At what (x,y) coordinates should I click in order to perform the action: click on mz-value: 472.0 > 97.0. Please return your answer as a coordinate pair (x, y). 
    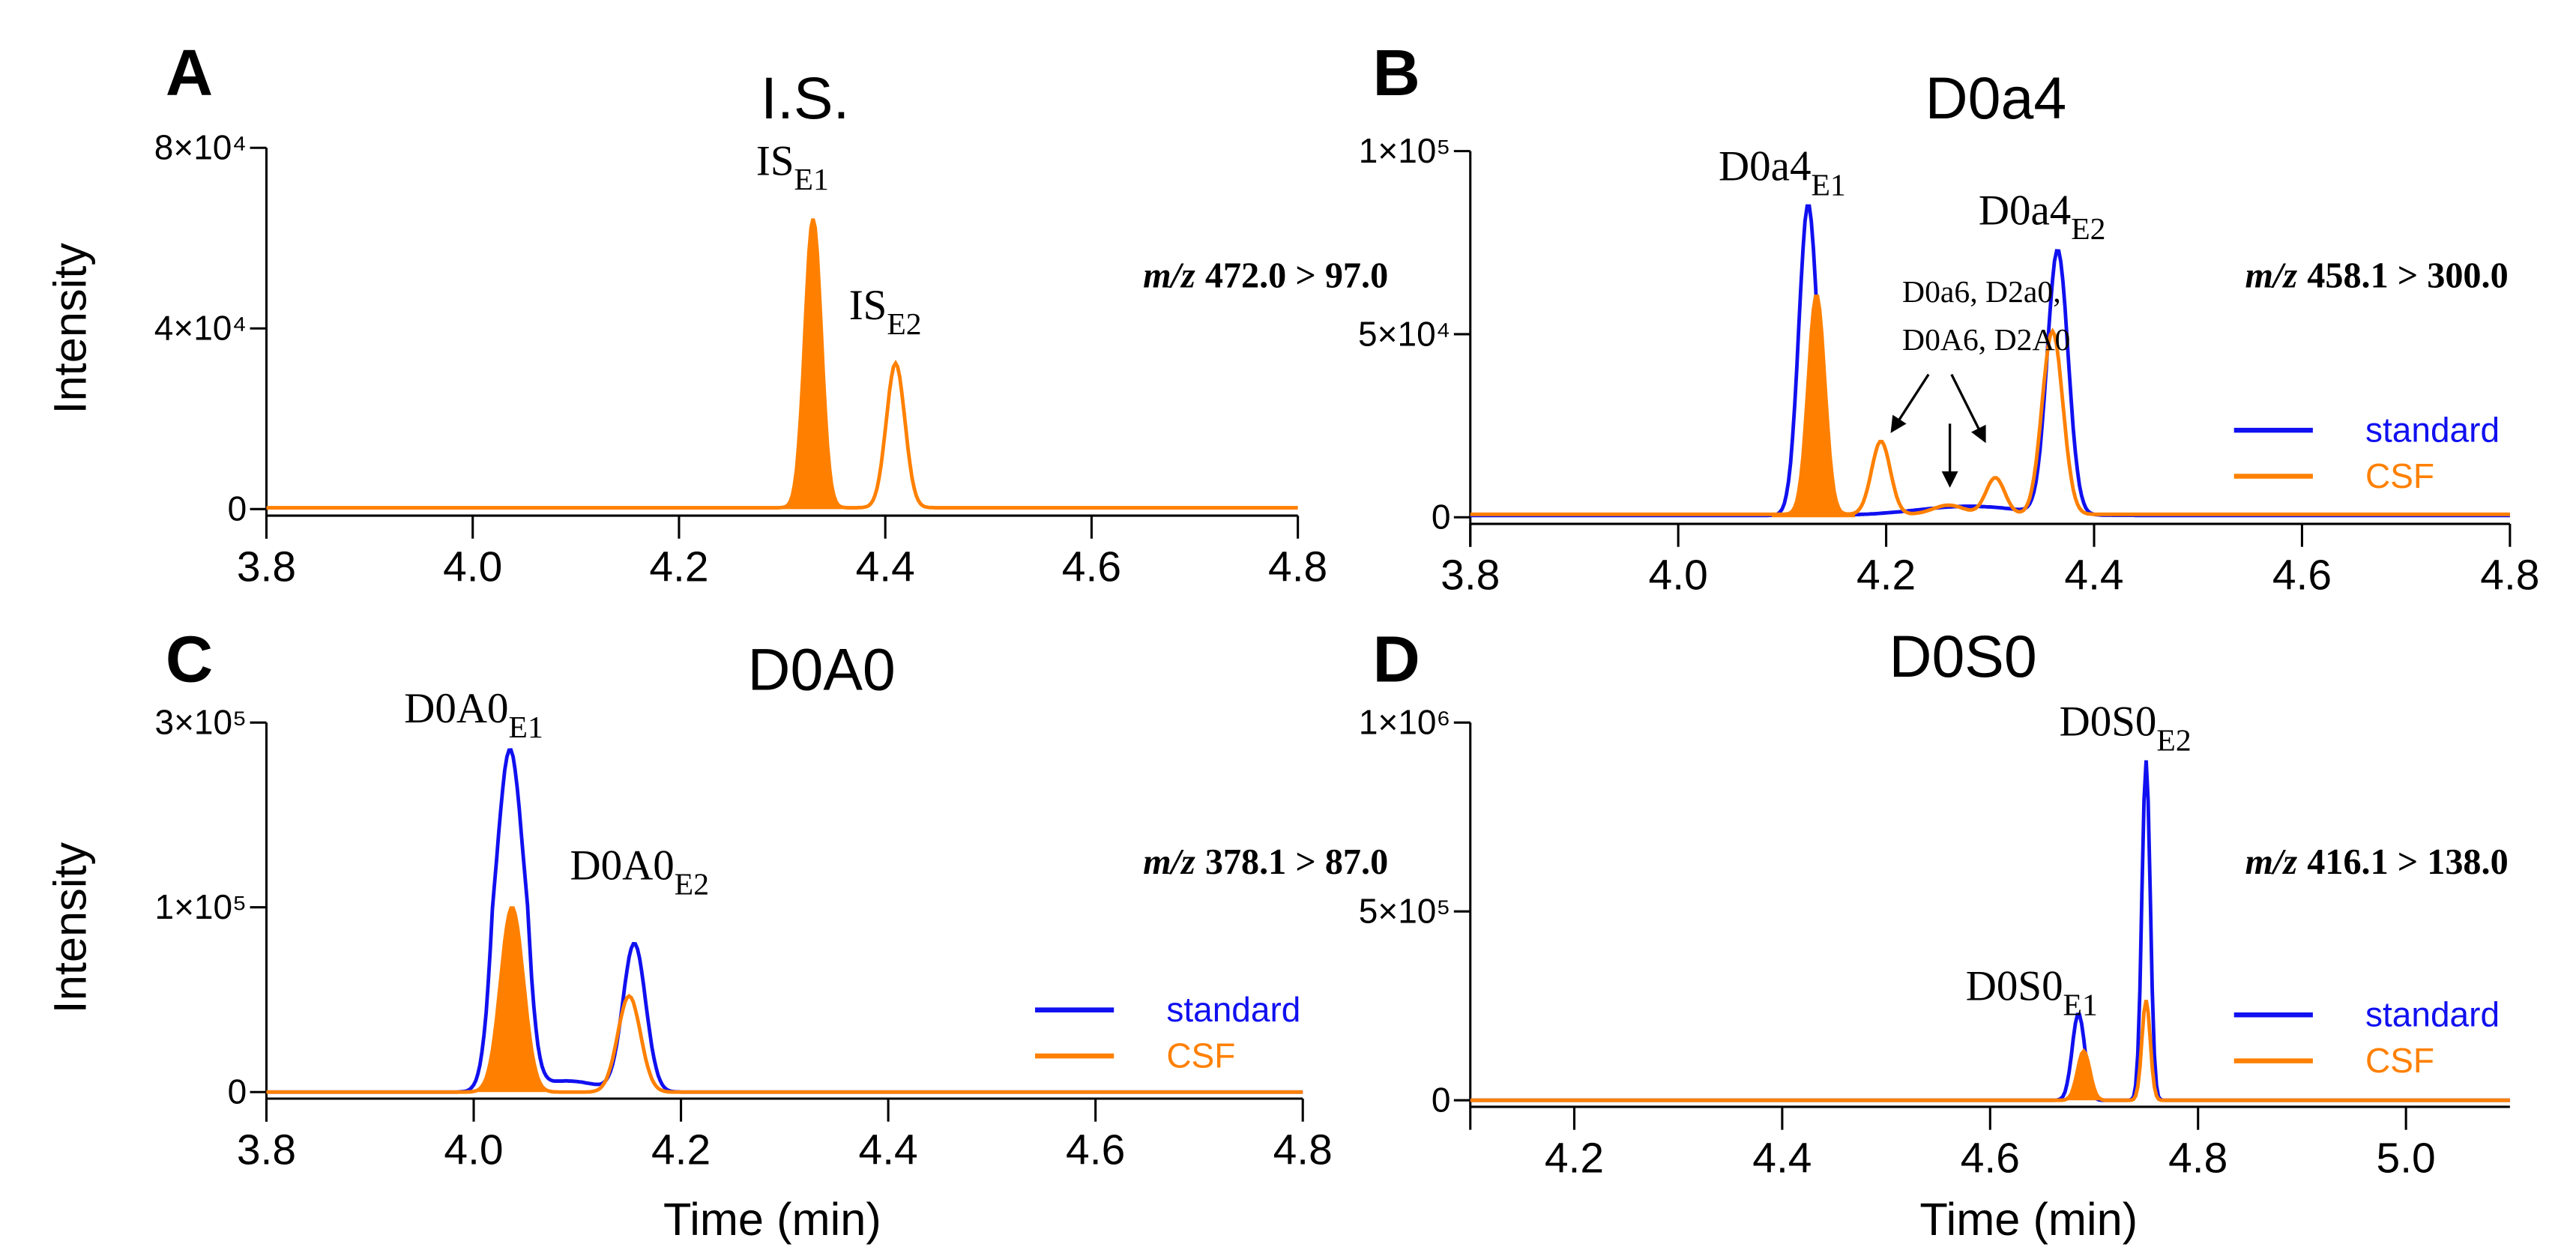
    Looking at the image, I should click on (1296, 275).